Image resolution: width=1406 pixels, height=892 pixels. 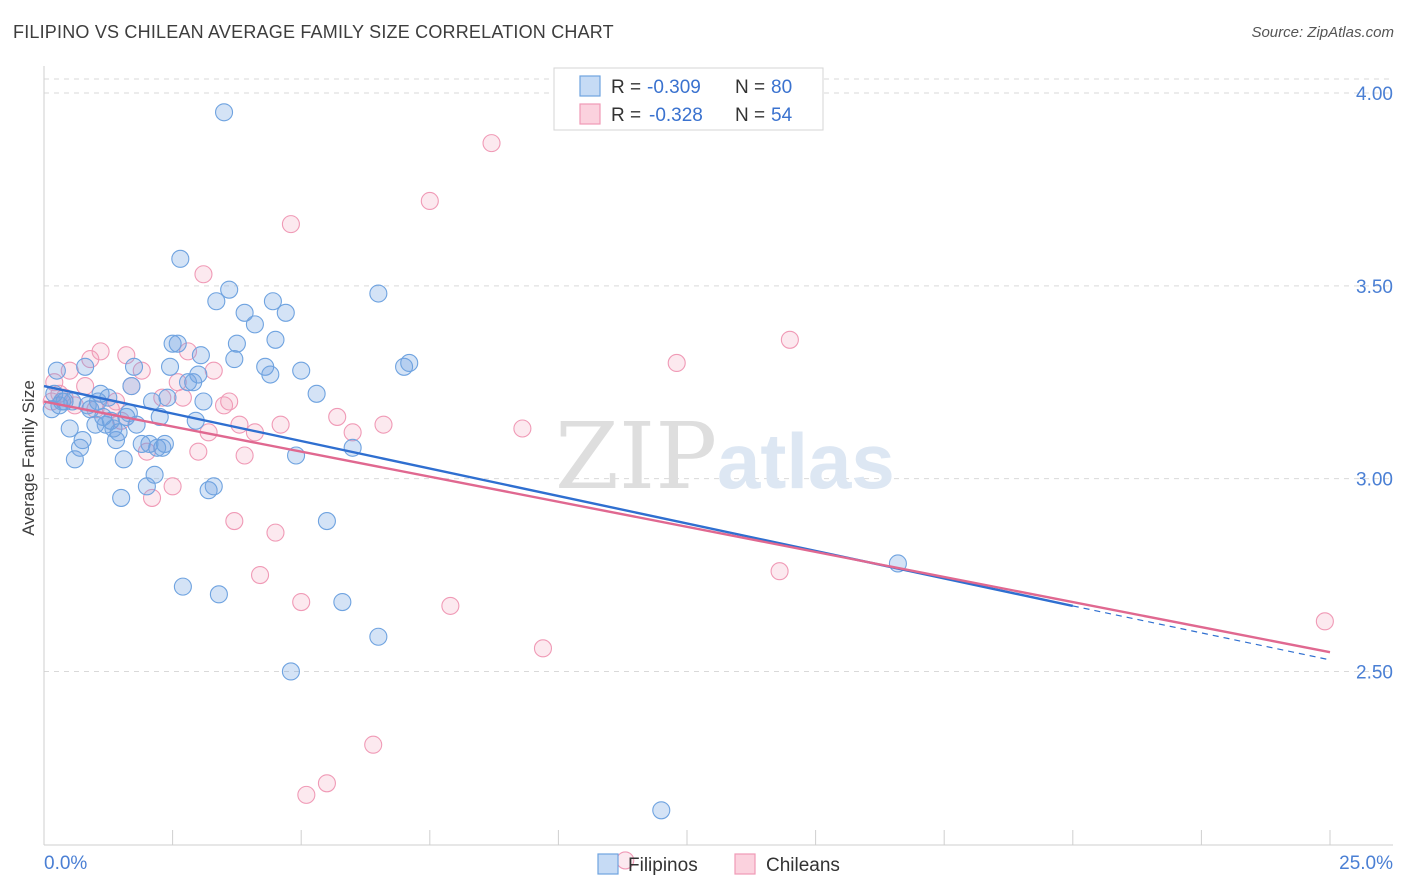 I want to click on source-label: Source: ZipAtlas.com, so click(x=1322, y=32).